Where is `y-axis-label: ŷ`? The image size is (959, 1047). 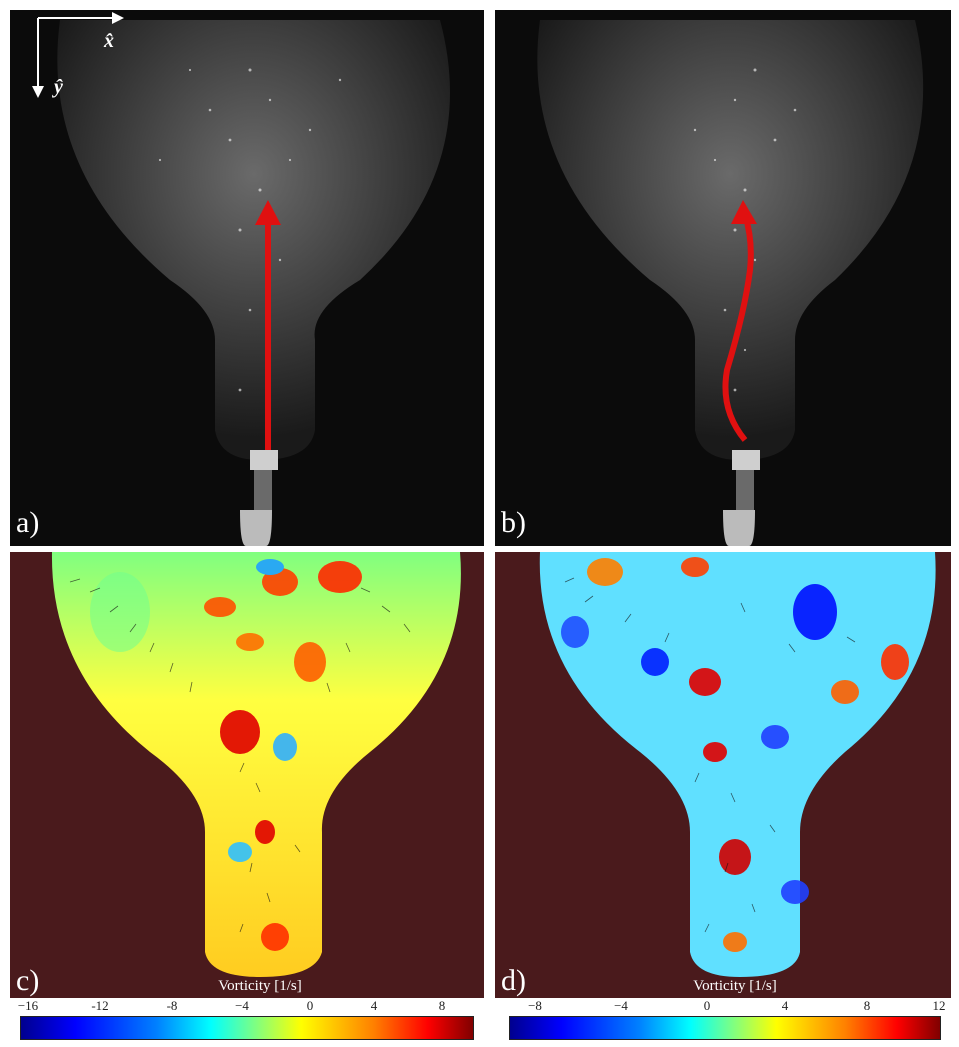
y-axis-label: ŷ is located at coordinates (58, 87).